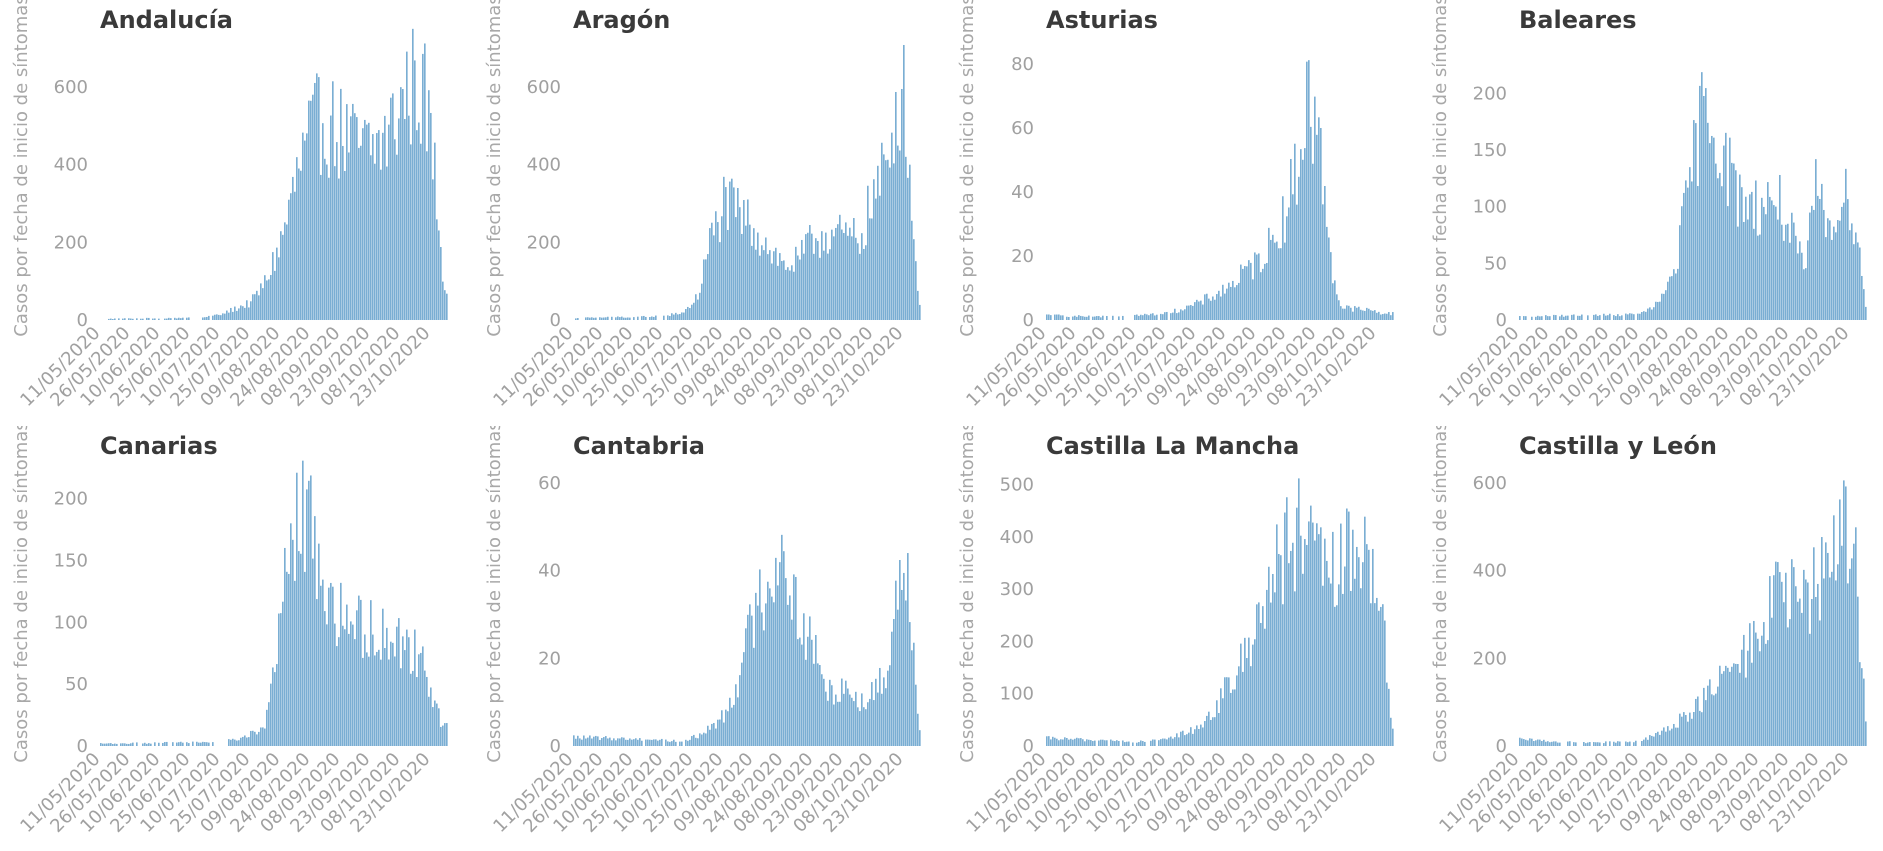 The width and height of the screenshot is (1883, 851). What do you see at coordinates (549, 658) in the screenshot?
I see `y-tick-label: 20` at bounding box center [549, 658].